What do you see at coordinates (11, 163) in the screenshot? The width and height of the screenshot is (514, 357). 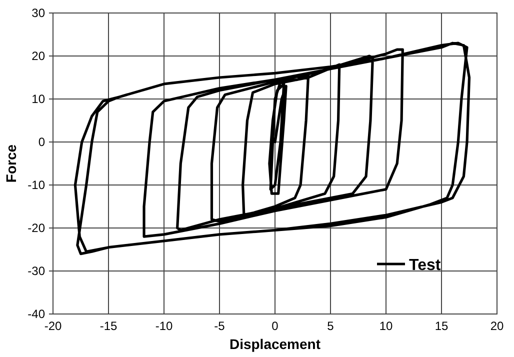 I see `y-axis-title: Force` at bounding box center [11, 163].